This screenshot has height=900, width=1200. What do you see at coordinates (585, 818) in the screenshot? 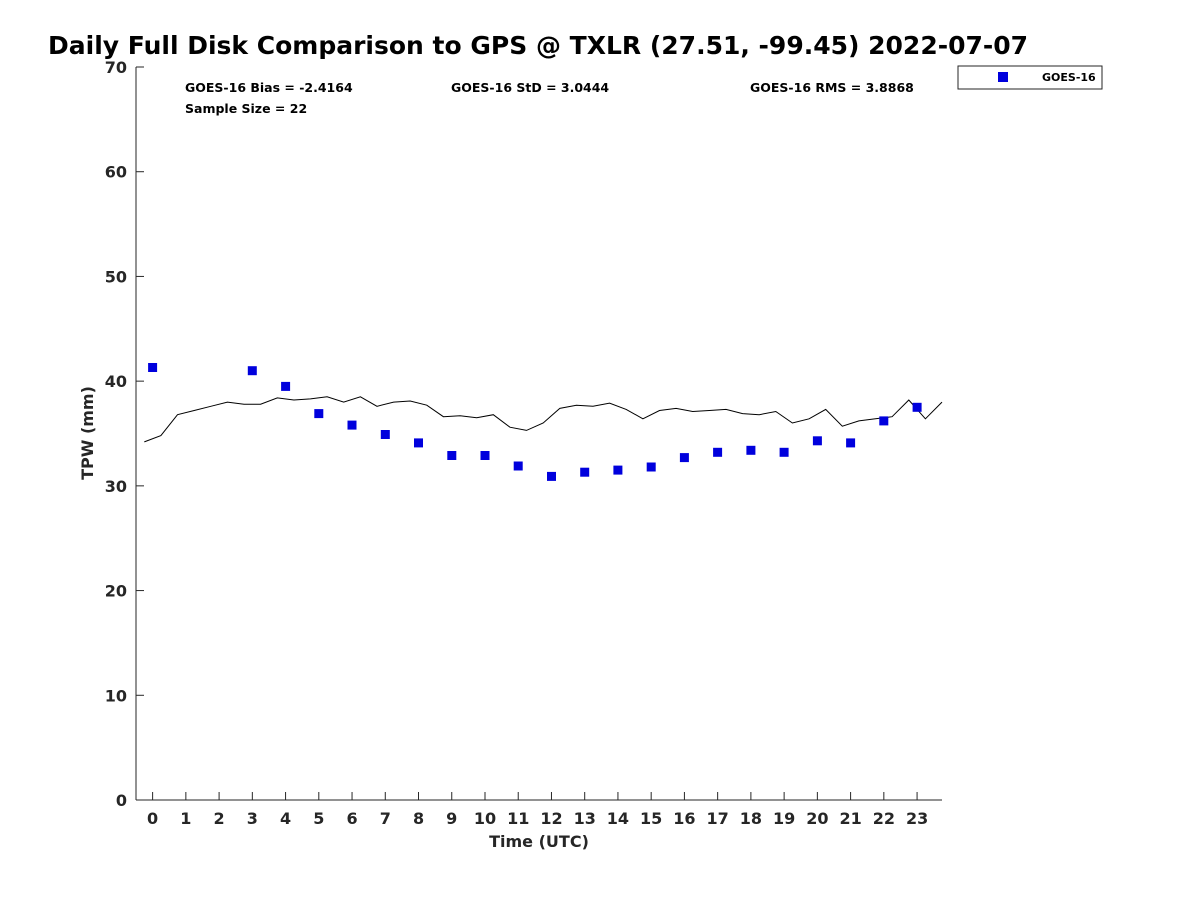
I see `x-tick-label: 13` at bounding box center [585, 818].